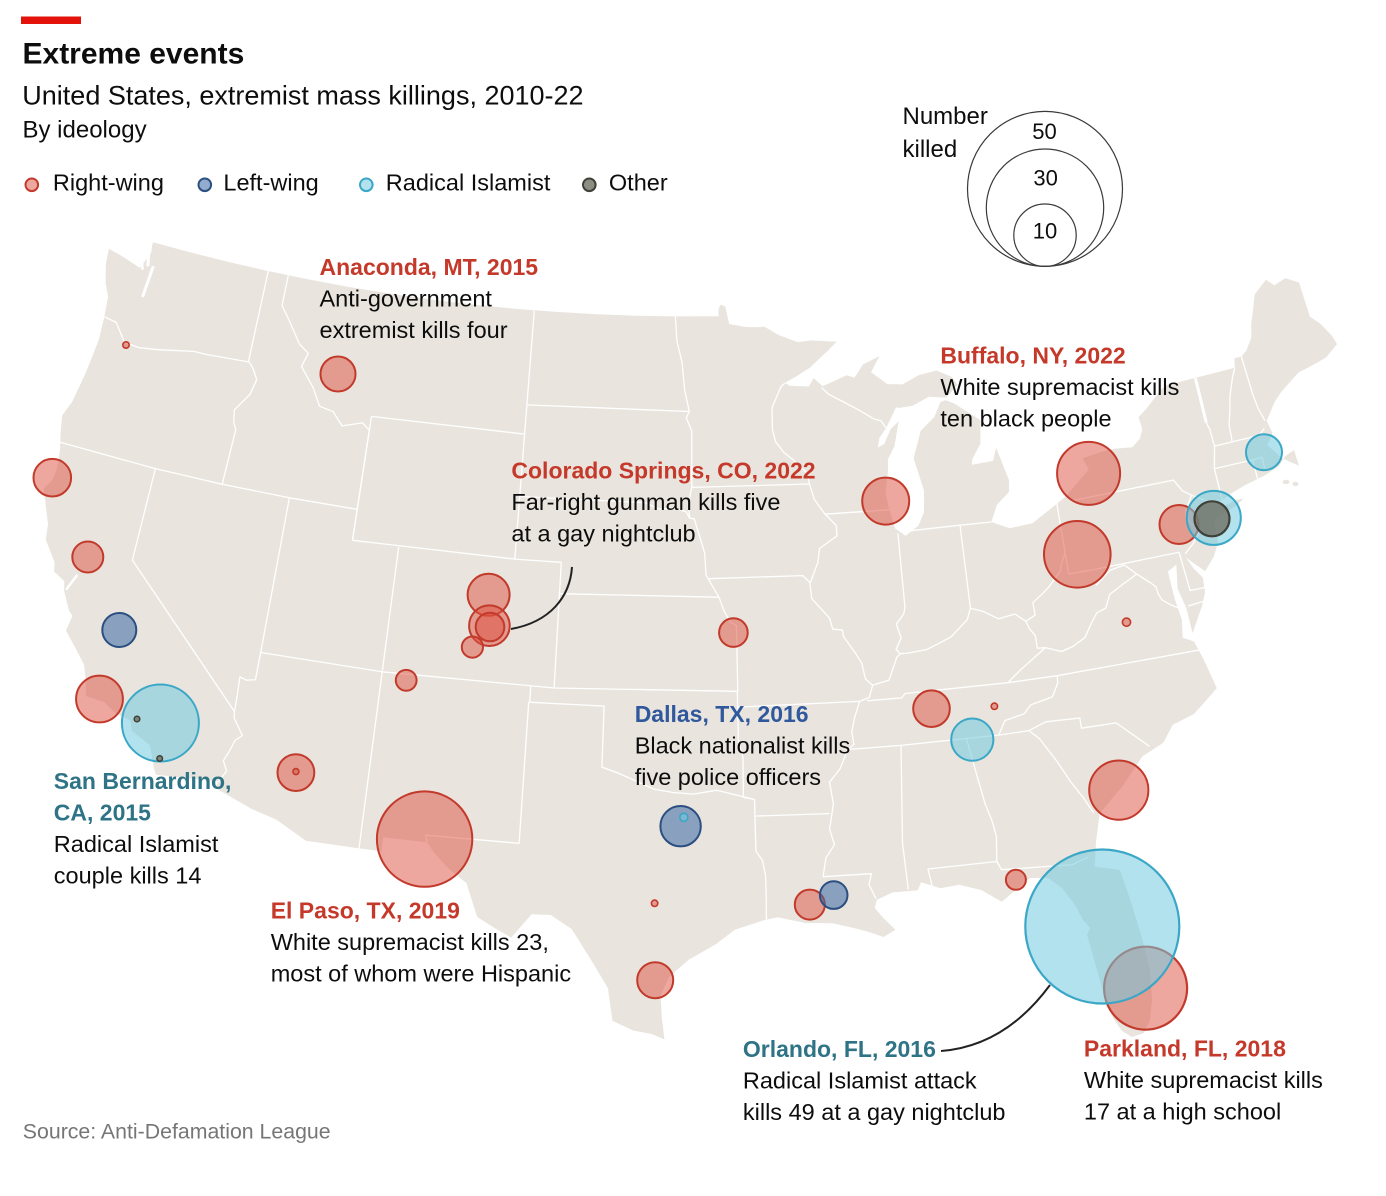 This screenshot has width=1386, height=1196. Describe the element at coordinates (270, 183) in the screenshot. I see `svg-text: Left-wing` at that location.